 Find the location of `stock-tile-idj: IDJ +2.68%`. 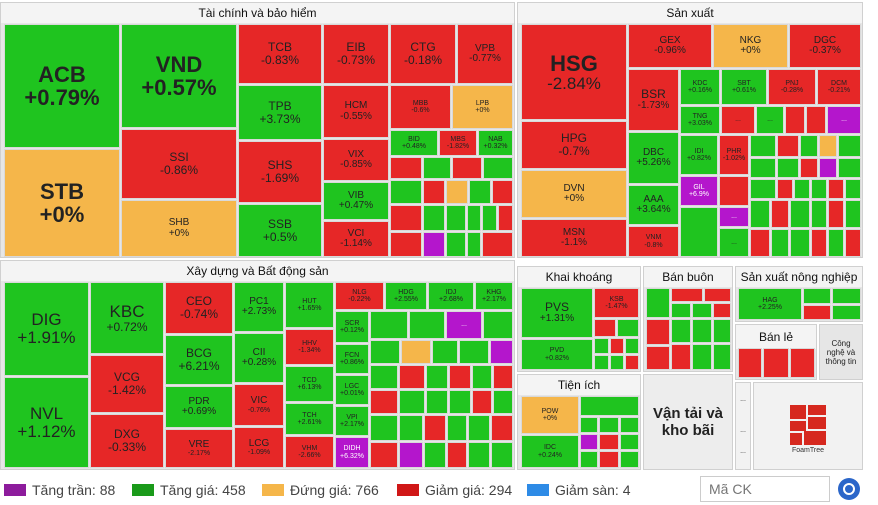

stock-tile-idj: IDJ +2.68% is located at coordinates (451, 296).